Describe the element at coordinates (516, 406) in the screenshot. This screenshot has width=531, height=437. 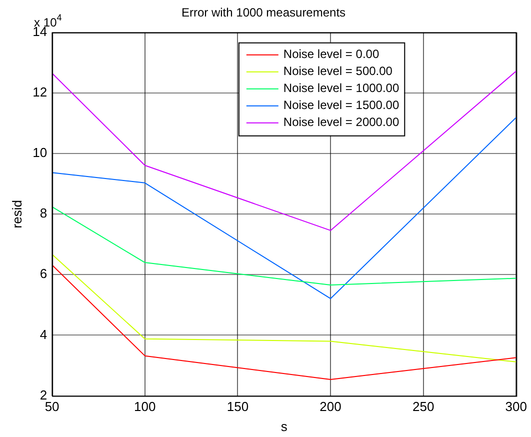
I see `x-tick-label: 300` at that location.